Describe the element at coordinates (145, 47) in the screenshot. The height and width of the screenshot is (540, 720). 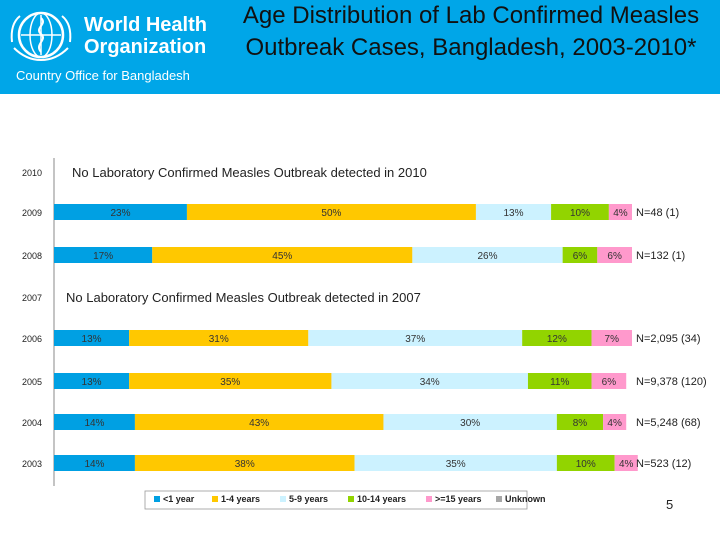
I see `who-name-line2: Organization` at that location.